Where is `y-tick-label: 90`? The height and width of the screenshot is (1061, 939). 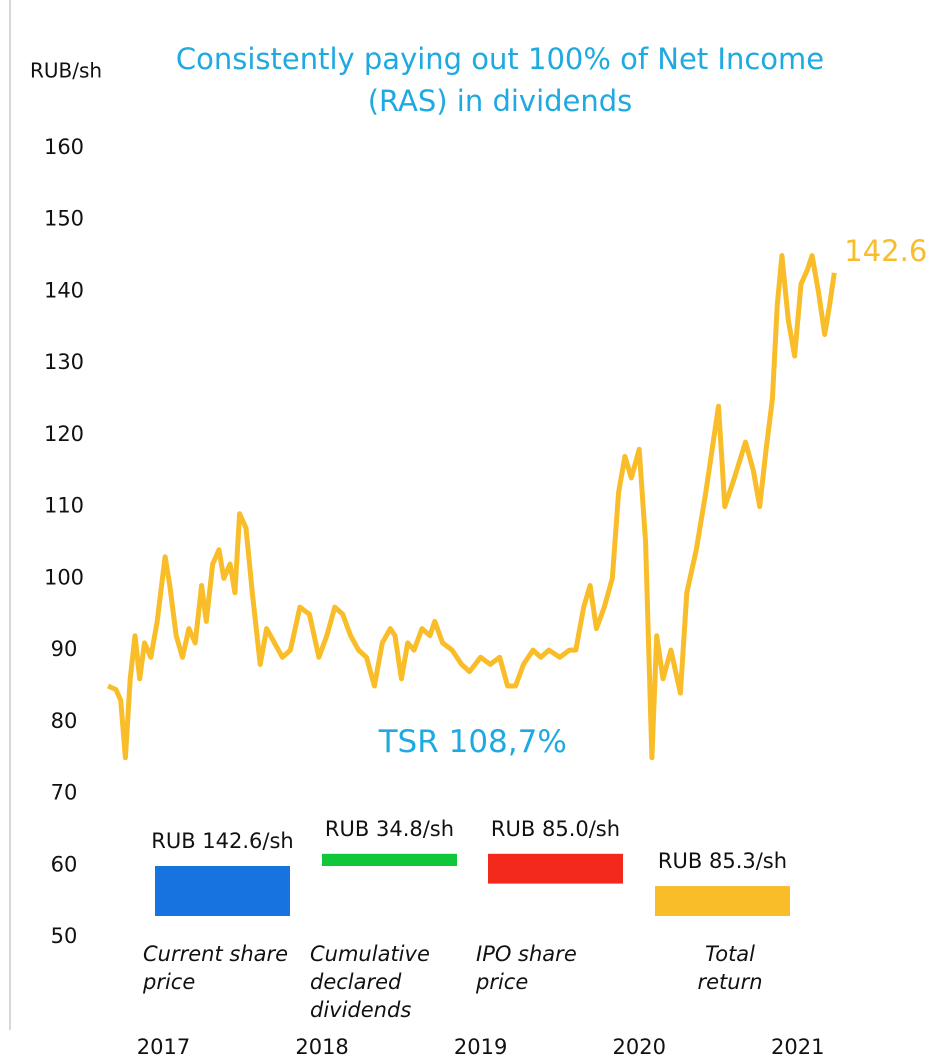
y-tick-label: 90 is located at coordinates (64, 649).